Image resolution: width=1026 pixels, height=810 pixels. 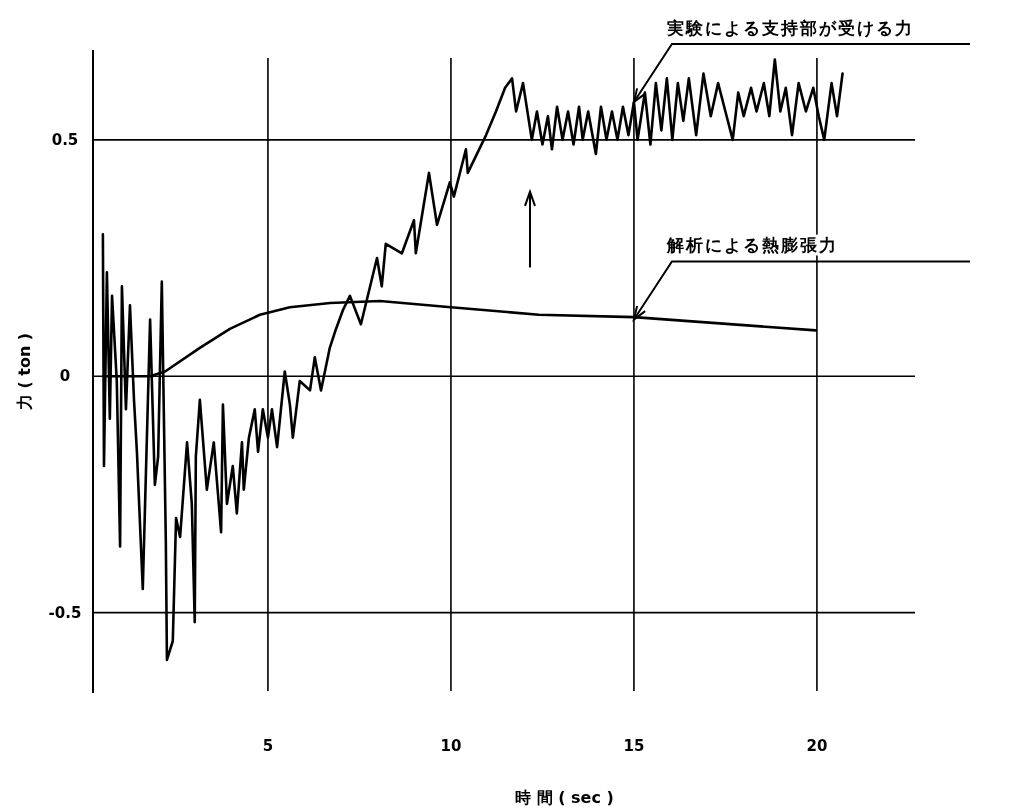 What do you see at coordinates (65, 612) in the screenshot?
I see `y-tick-label: -0.5` at bounding box center [65, 612].